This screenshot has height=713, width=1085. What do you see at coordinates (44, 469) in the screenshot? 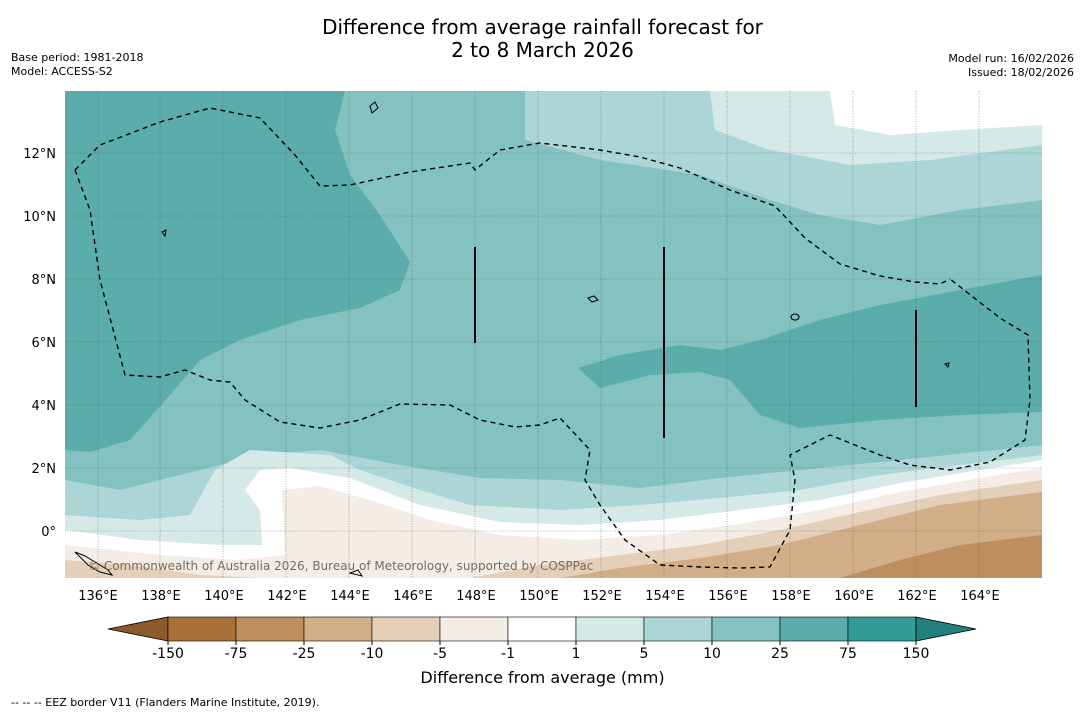
I see `y-tick-label: 2°N` at bounding box center [44, 469].